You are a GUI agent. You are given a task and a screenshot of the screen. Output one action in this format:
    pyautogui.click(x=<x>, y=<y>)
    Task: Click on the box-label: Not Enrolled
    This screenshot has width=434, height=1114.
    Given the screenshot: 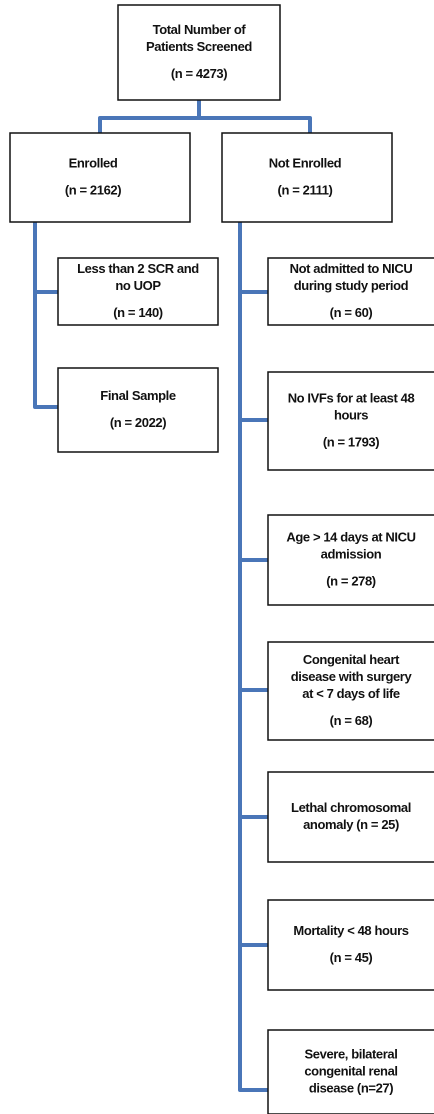 What is the action you would take?
    pyautogui.click(x=305, y=162)
    